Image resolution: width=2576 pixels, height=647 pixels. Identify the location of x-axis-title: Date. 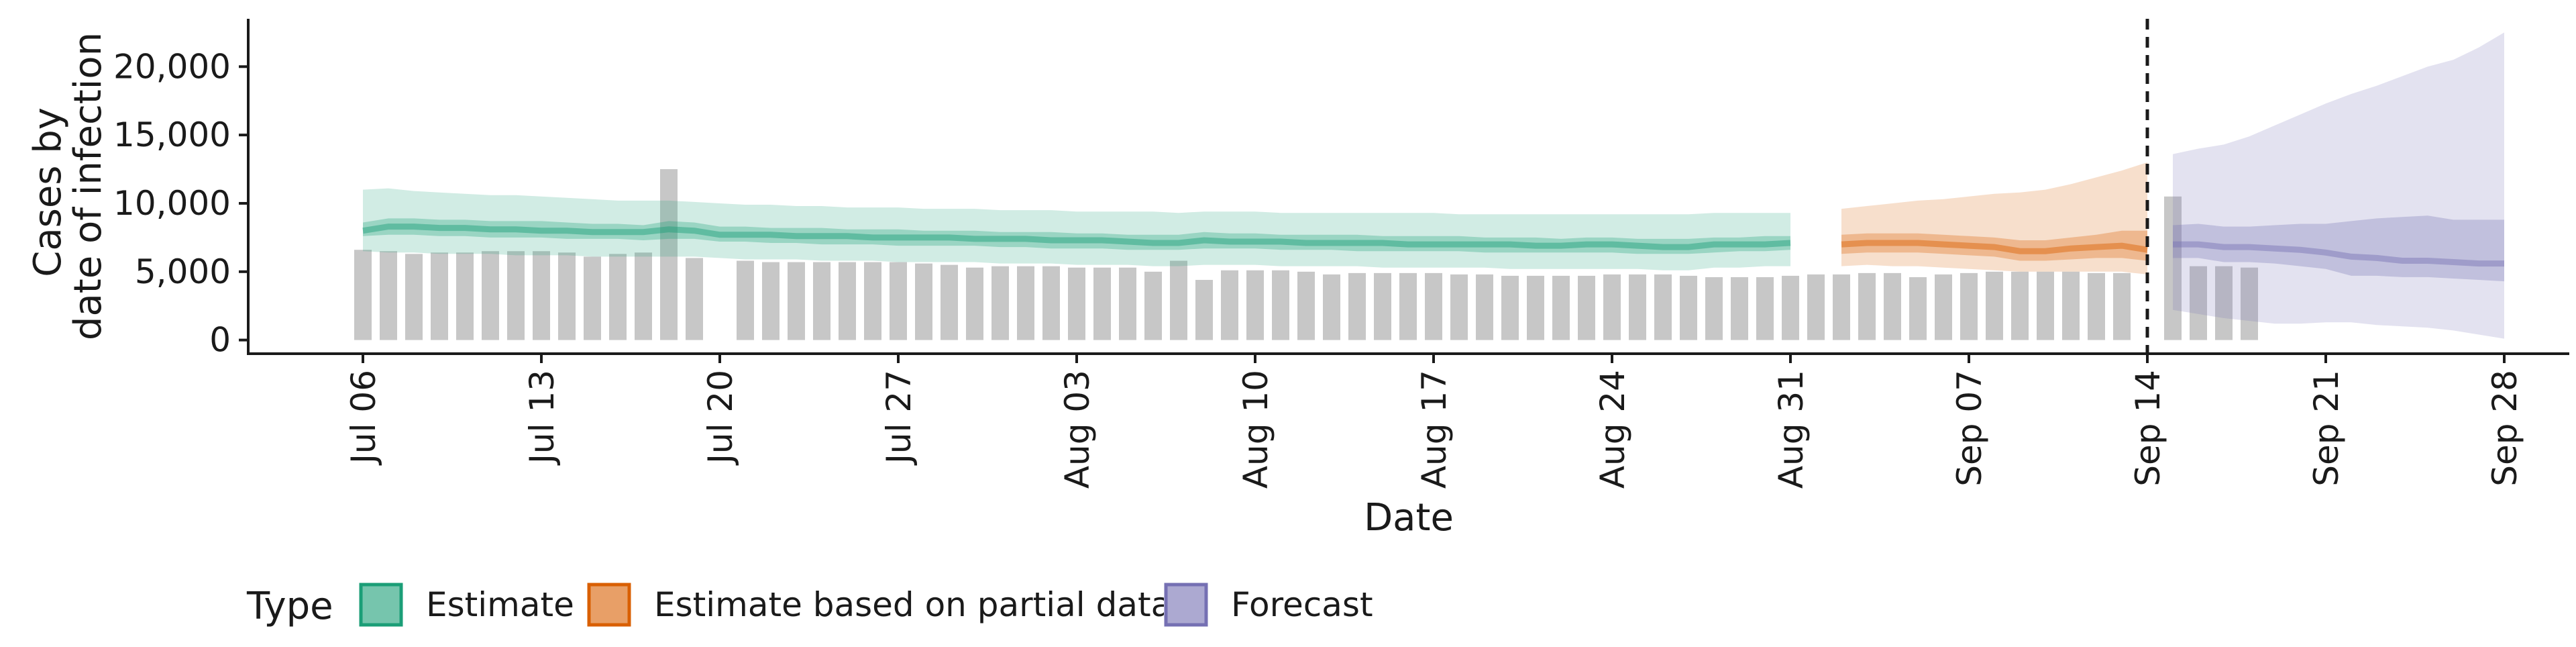
(1409, 518).